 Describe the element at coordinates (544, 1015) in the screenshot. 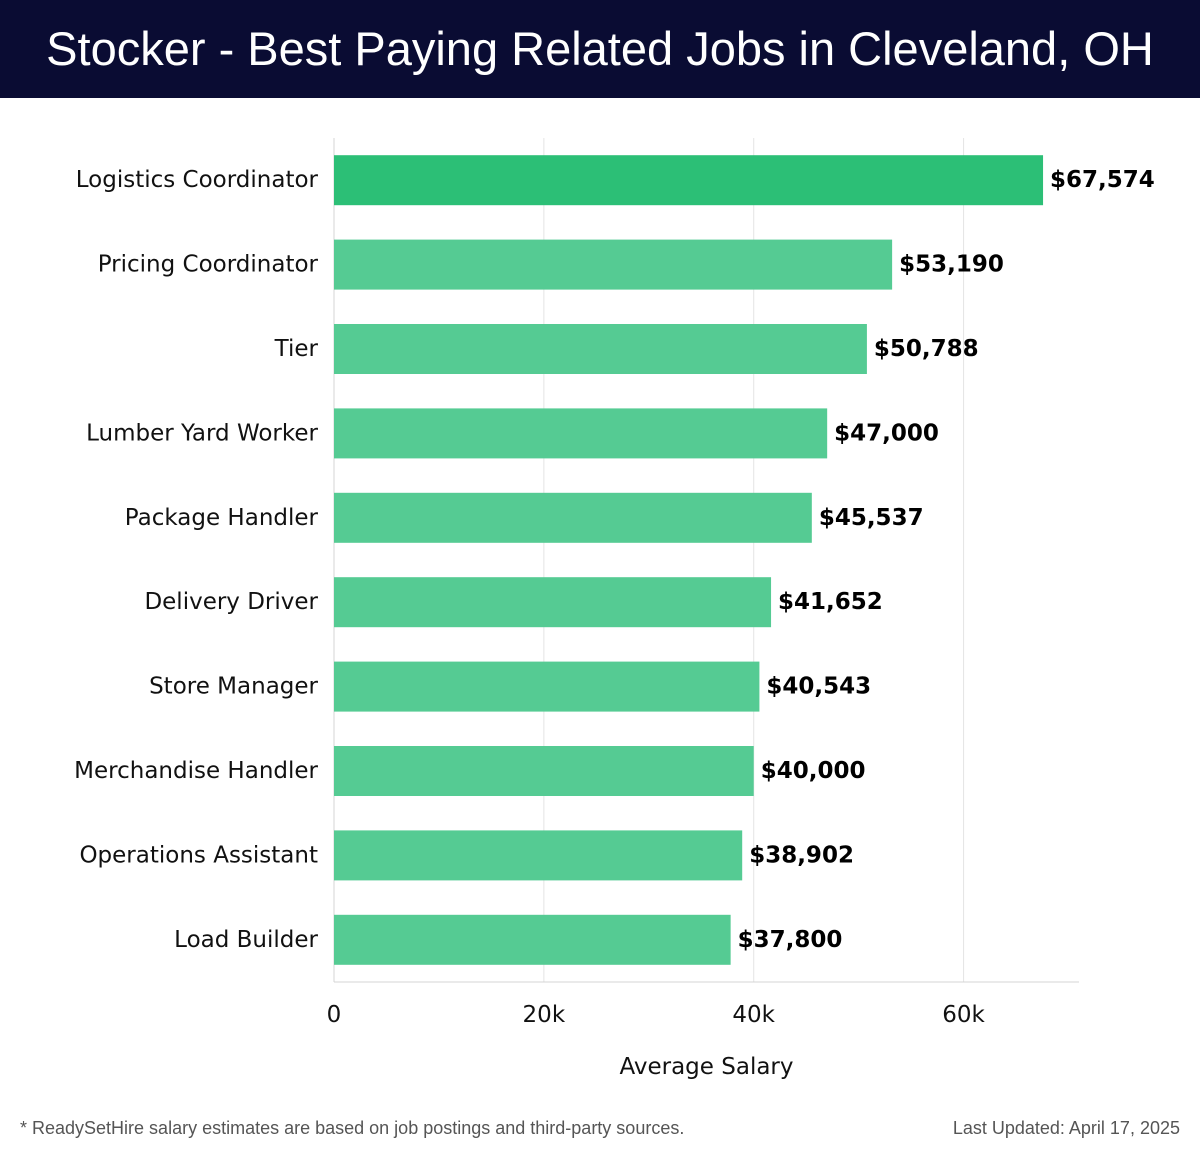

I see `x-tick-label-1: 20k` at that location.